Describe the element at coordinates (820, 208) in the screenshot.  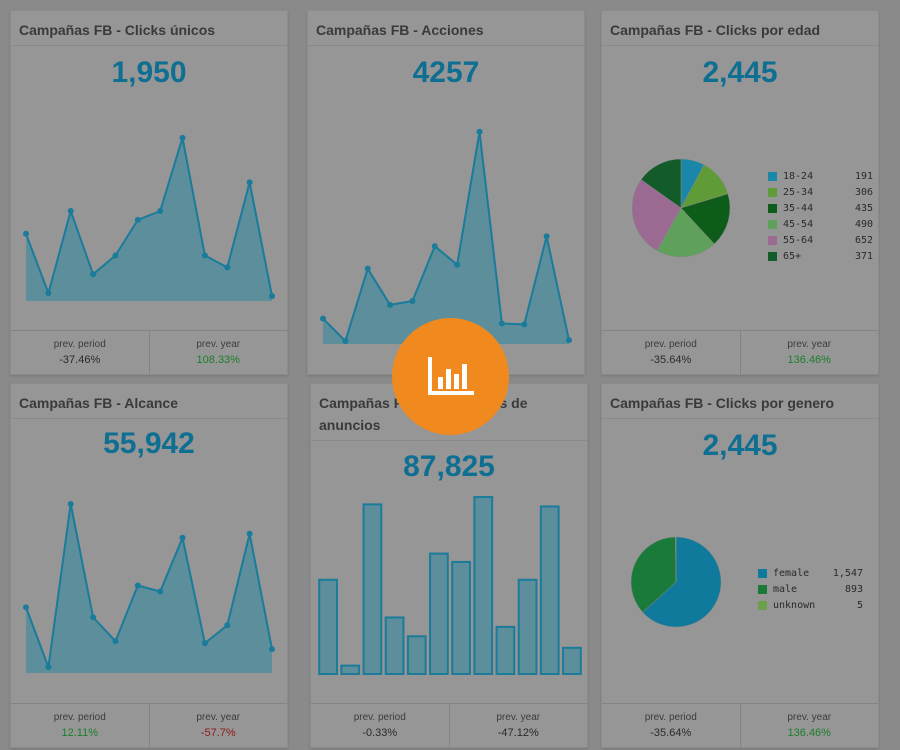
I see `legend-item: 35-44 435` at that location.